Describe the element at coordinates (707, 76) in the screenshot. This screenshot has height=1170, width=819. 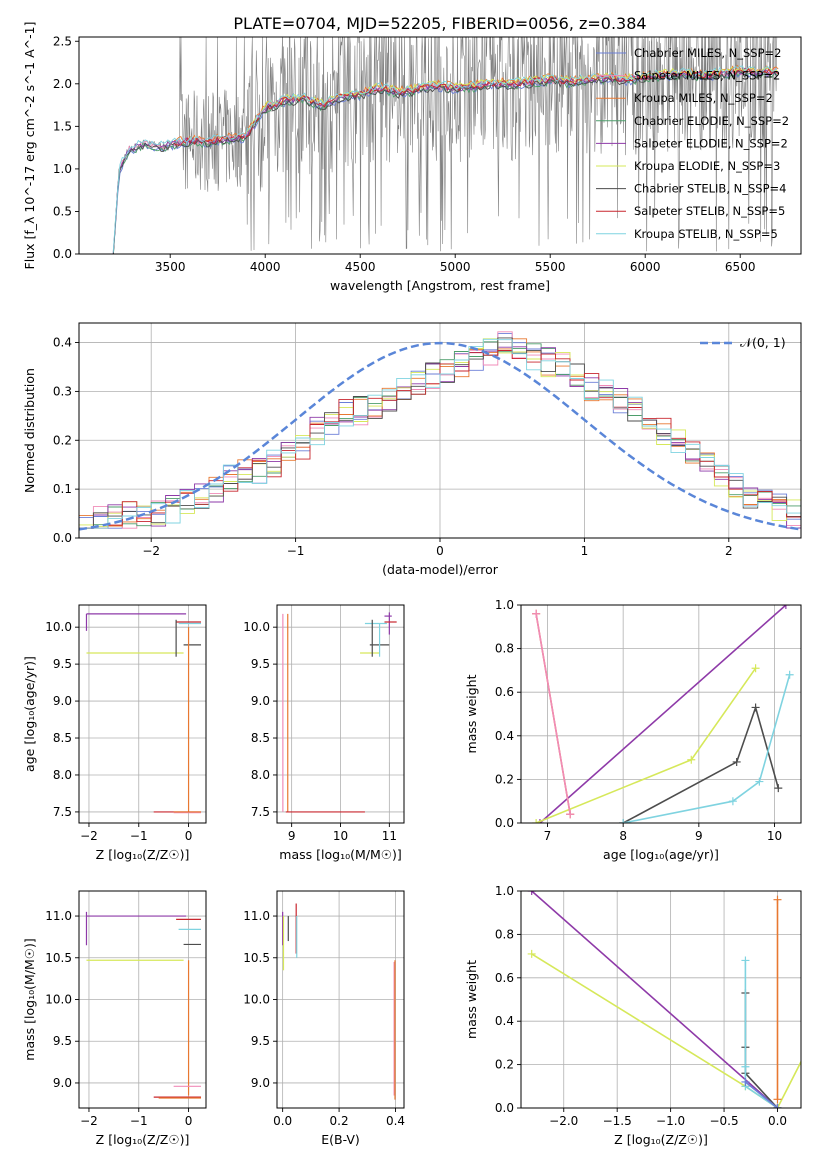
I see `legend-label-1: Salpeter MILES, N_SSP=2` at that location.